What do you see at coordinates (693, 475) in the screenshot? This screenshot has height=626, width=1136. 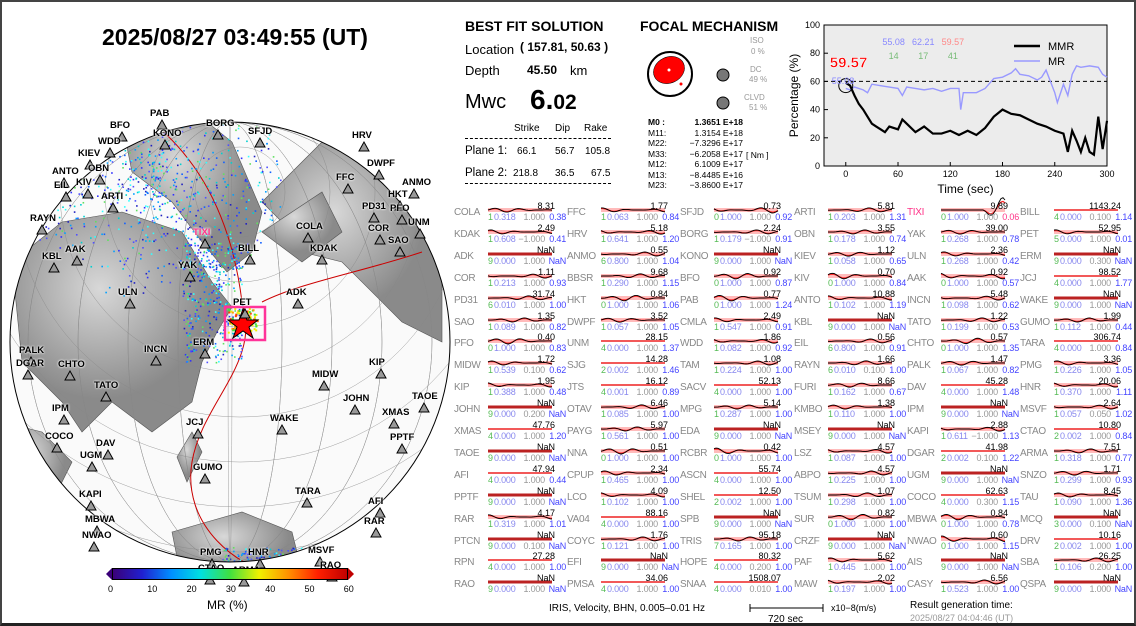 I see `station-name: ASCN` at bounding box center [693, 475].